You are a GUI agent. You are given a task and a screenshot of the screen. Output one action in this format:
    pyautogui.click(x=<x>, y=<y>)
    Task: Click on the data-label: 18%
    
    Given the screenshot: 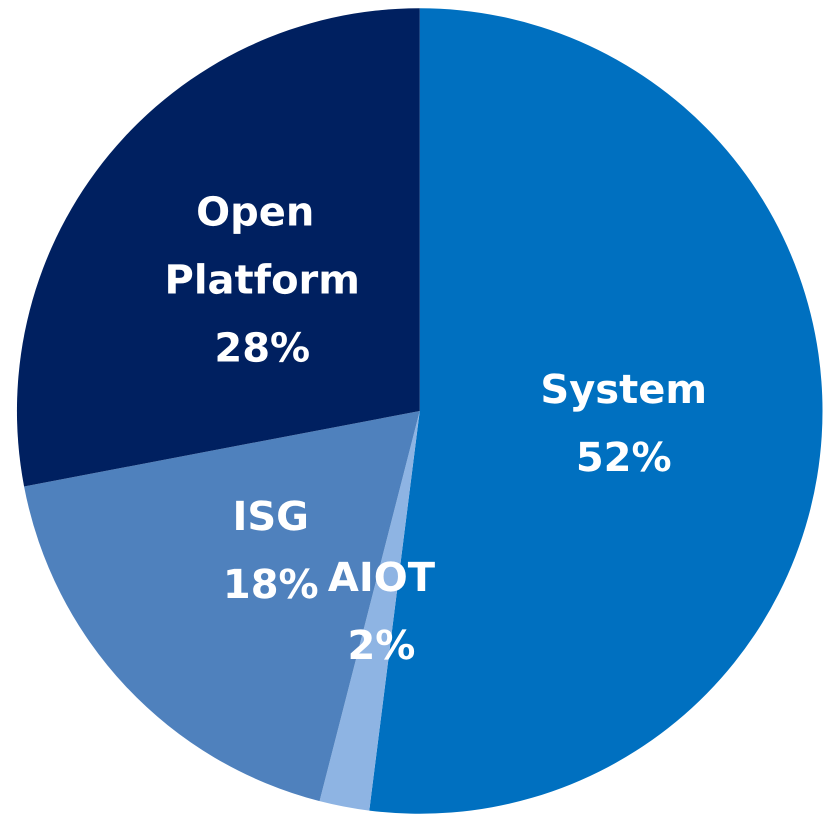 What is the action you would take?
    pyautogui.click(x=270, y=585)
    